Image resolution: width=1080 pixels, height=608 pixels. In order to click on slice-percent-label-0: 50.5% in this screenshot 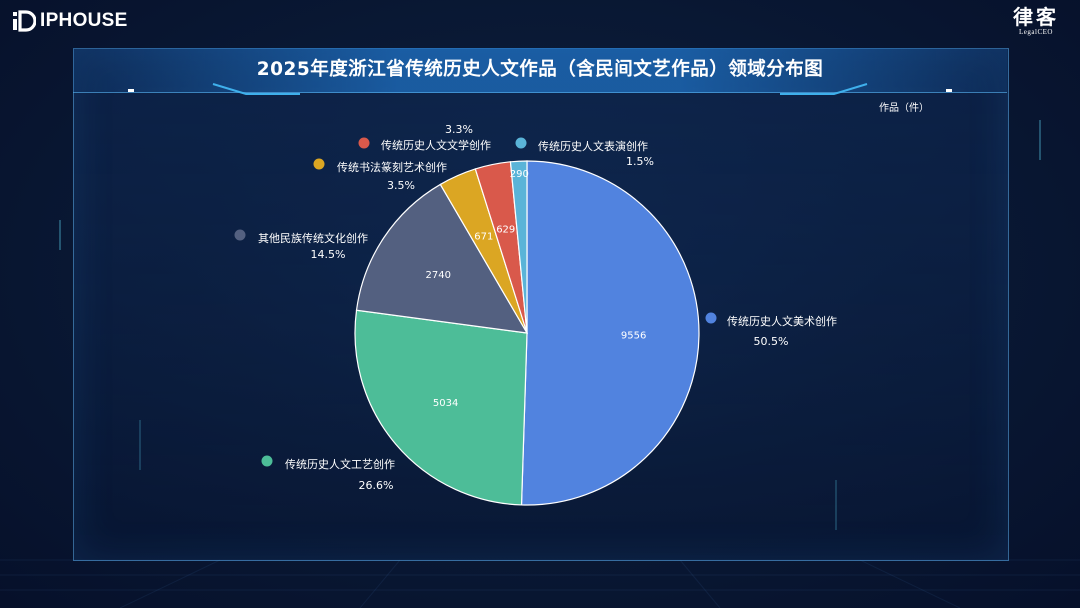, I will do `click(771, 341)`.